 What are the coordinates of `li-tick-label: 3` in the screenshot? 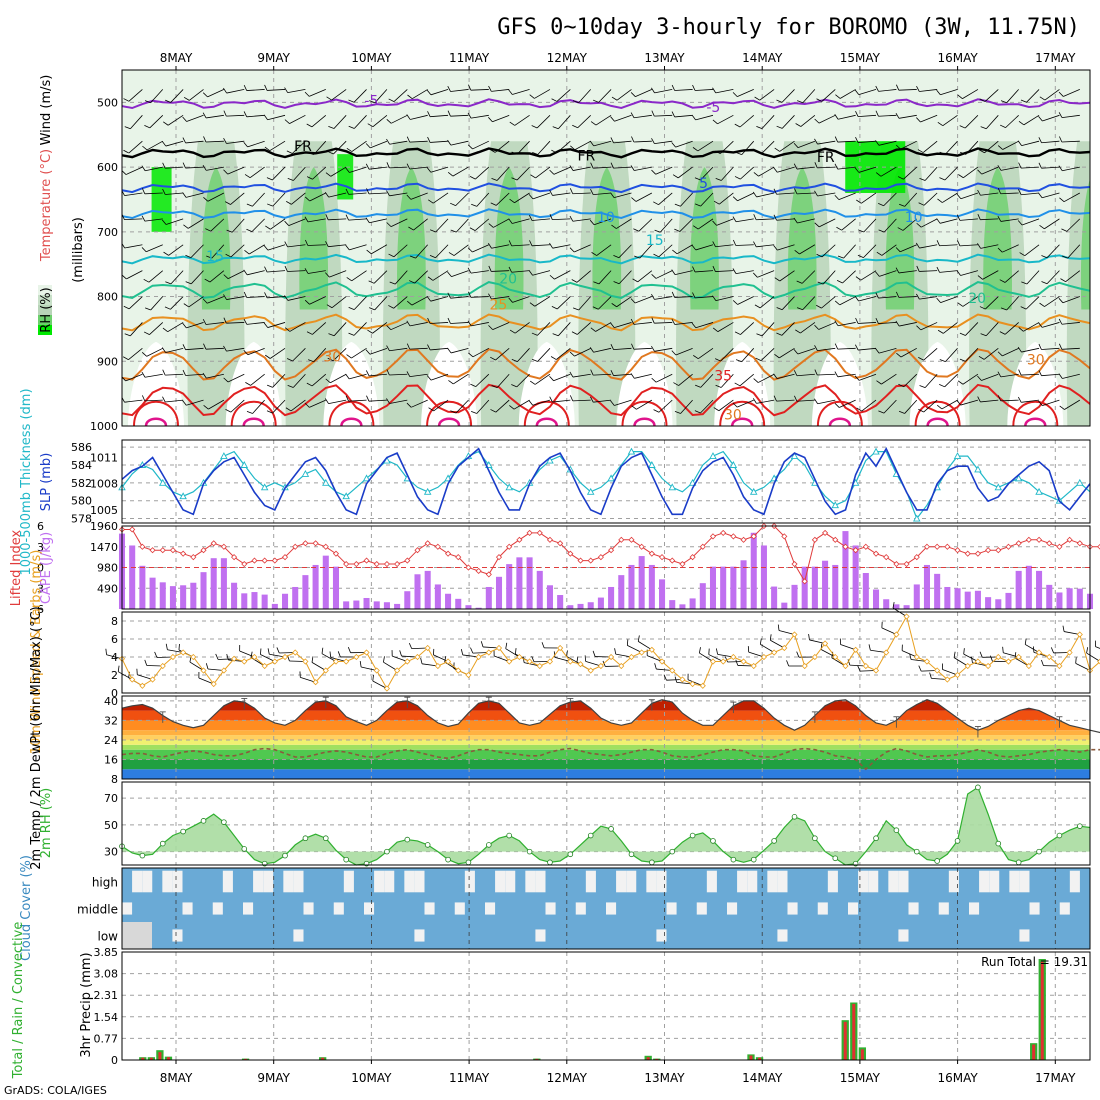 It's located at (40, 588).